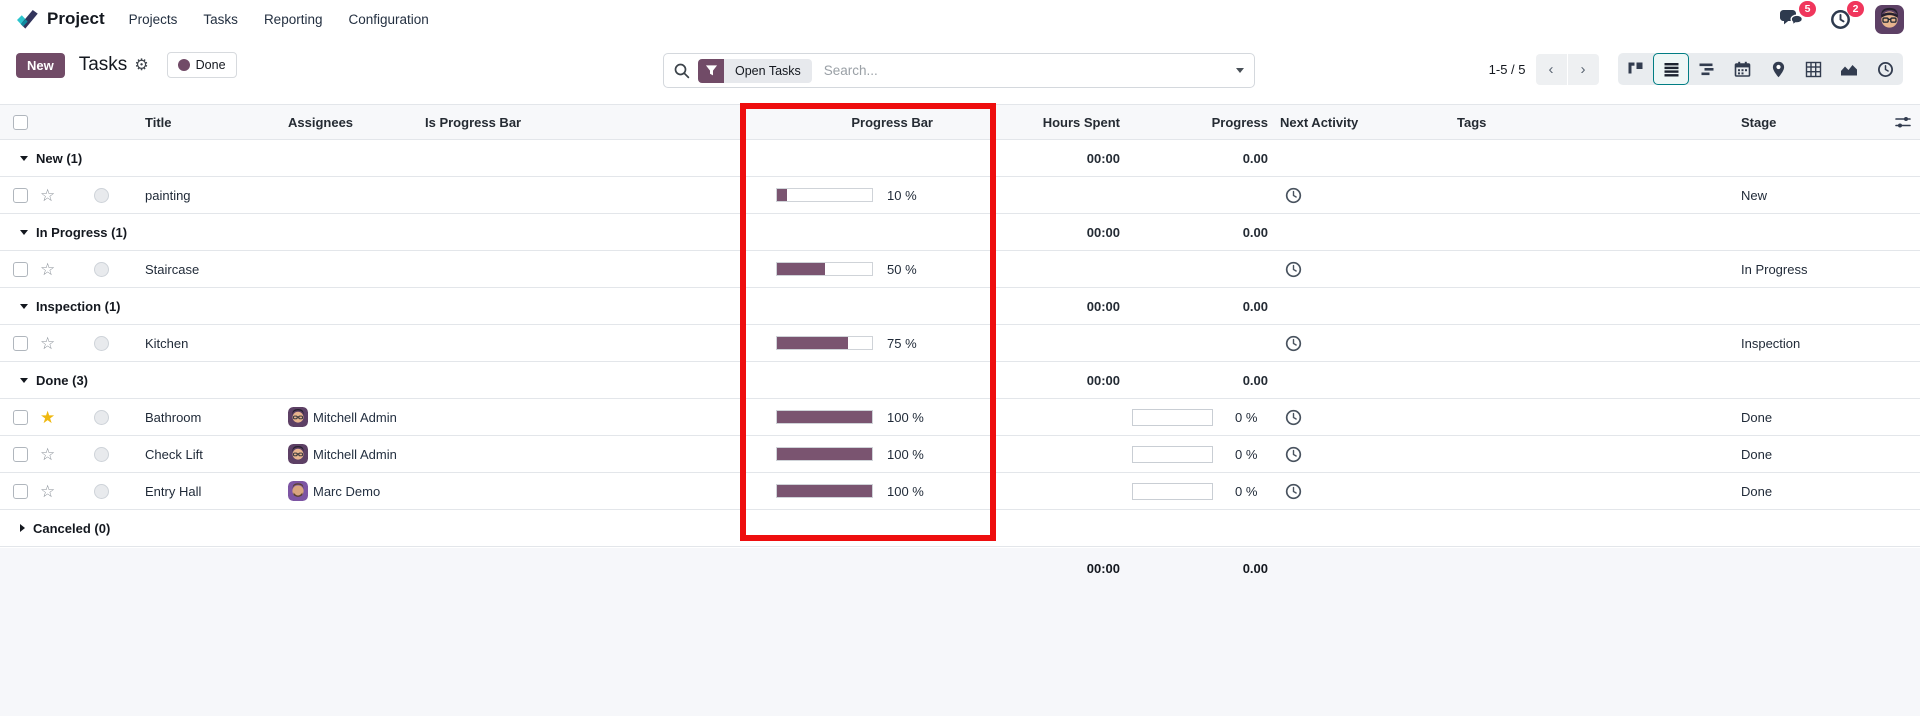 This screenshot has height=716, width=1920. I want to click on activities-button: 2, so click(1845, 16).